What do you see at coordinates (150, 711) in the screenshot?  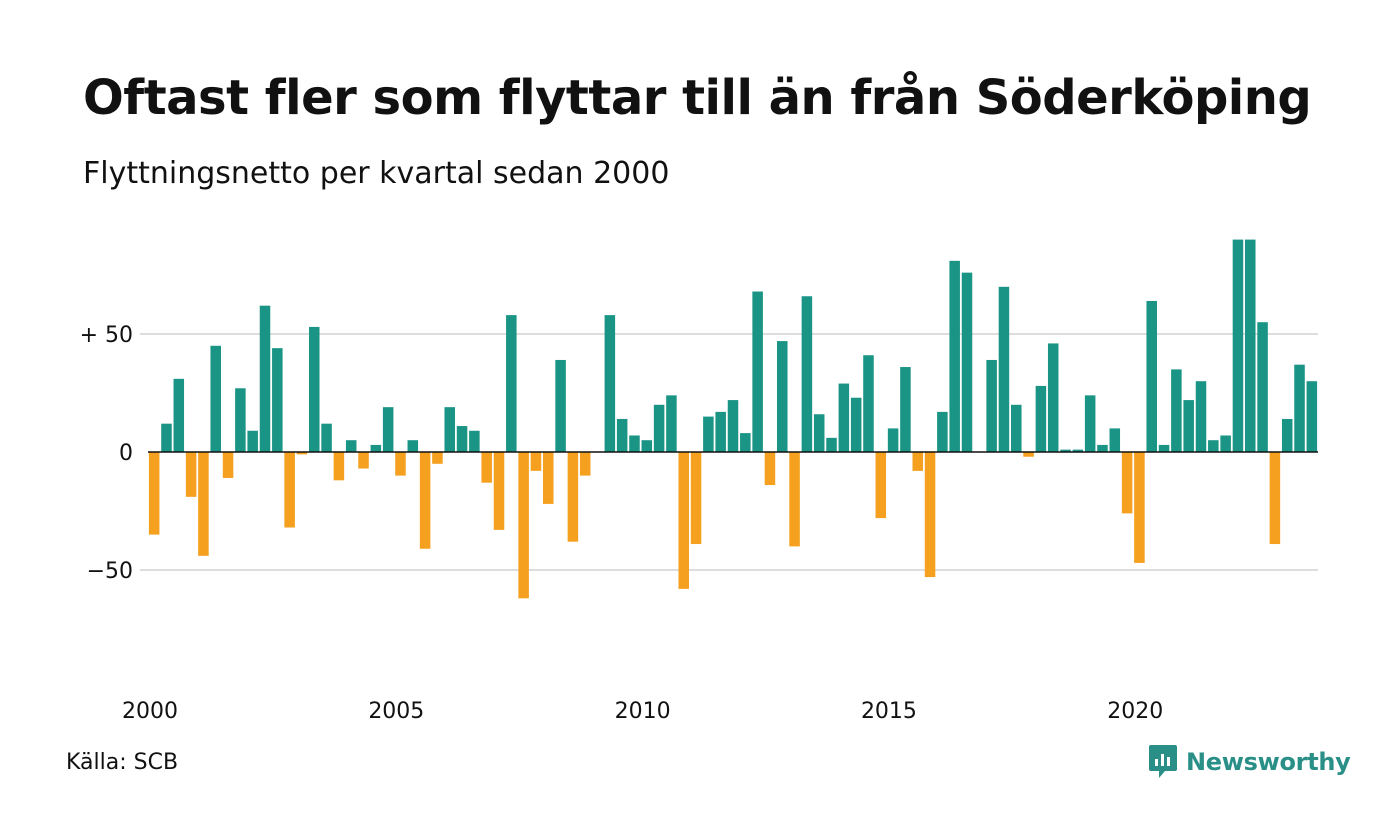 I see `x-tick-label: 2000` at bounding box center [150, 711].